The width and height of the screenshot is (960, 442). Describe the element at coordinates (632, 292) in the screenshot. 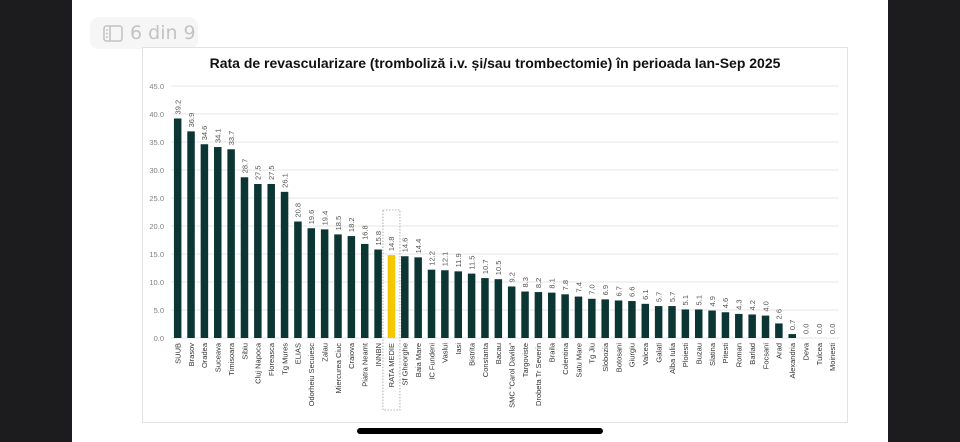

I see `value-label: 6.6` at that location.